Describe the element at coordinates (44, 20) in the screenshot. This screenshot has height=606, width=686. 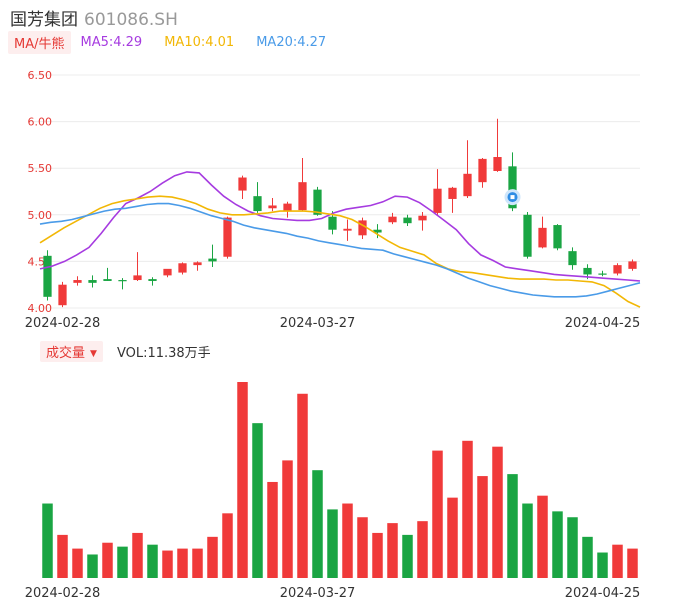
I see `stock-name: 国芳集团` at that location.